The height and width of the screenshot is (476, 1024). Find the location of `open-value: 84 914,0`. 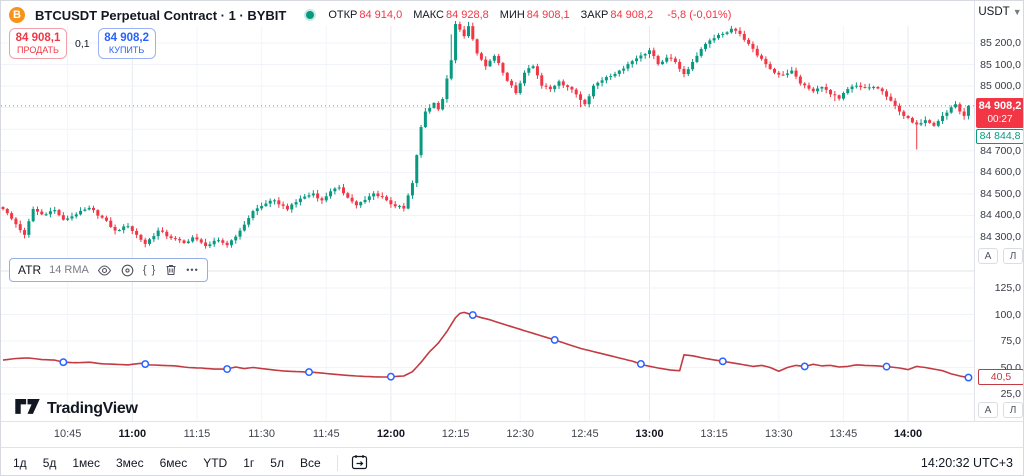

open-value: 84 914,0 is located at coordinates (381, 15).